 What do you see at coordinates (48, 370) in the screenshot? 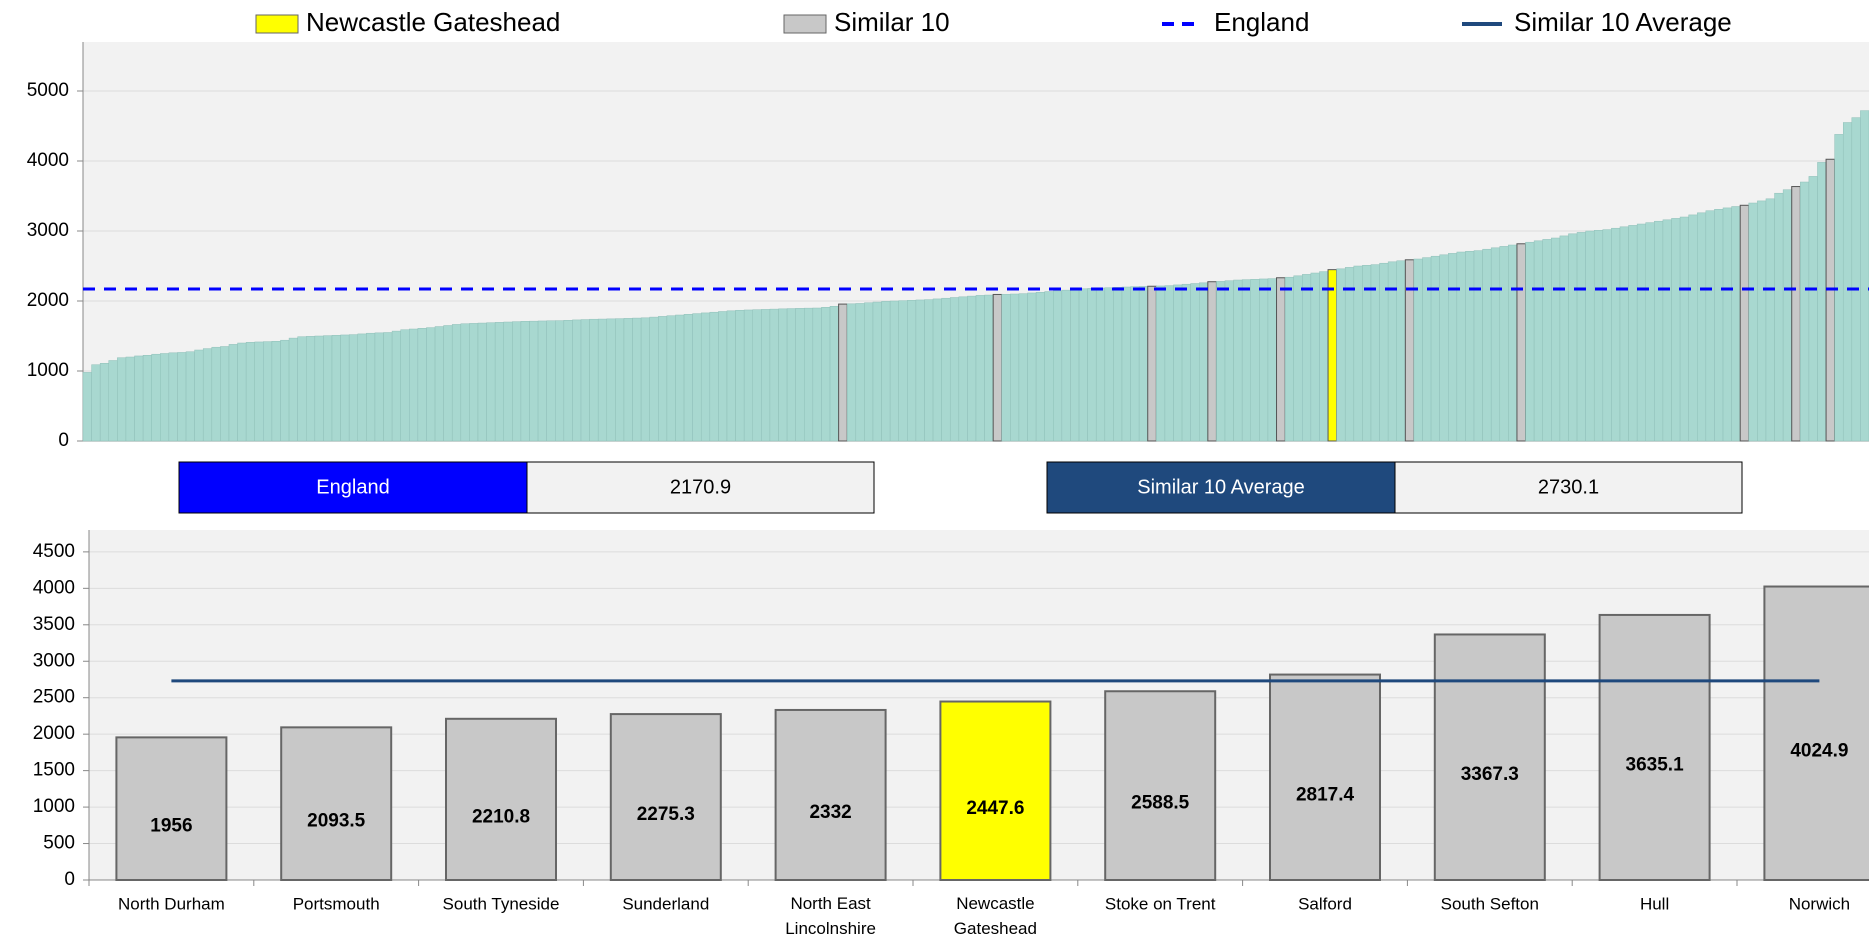
I see `y-tick-label: 1000` at bounding box center [48, 370].